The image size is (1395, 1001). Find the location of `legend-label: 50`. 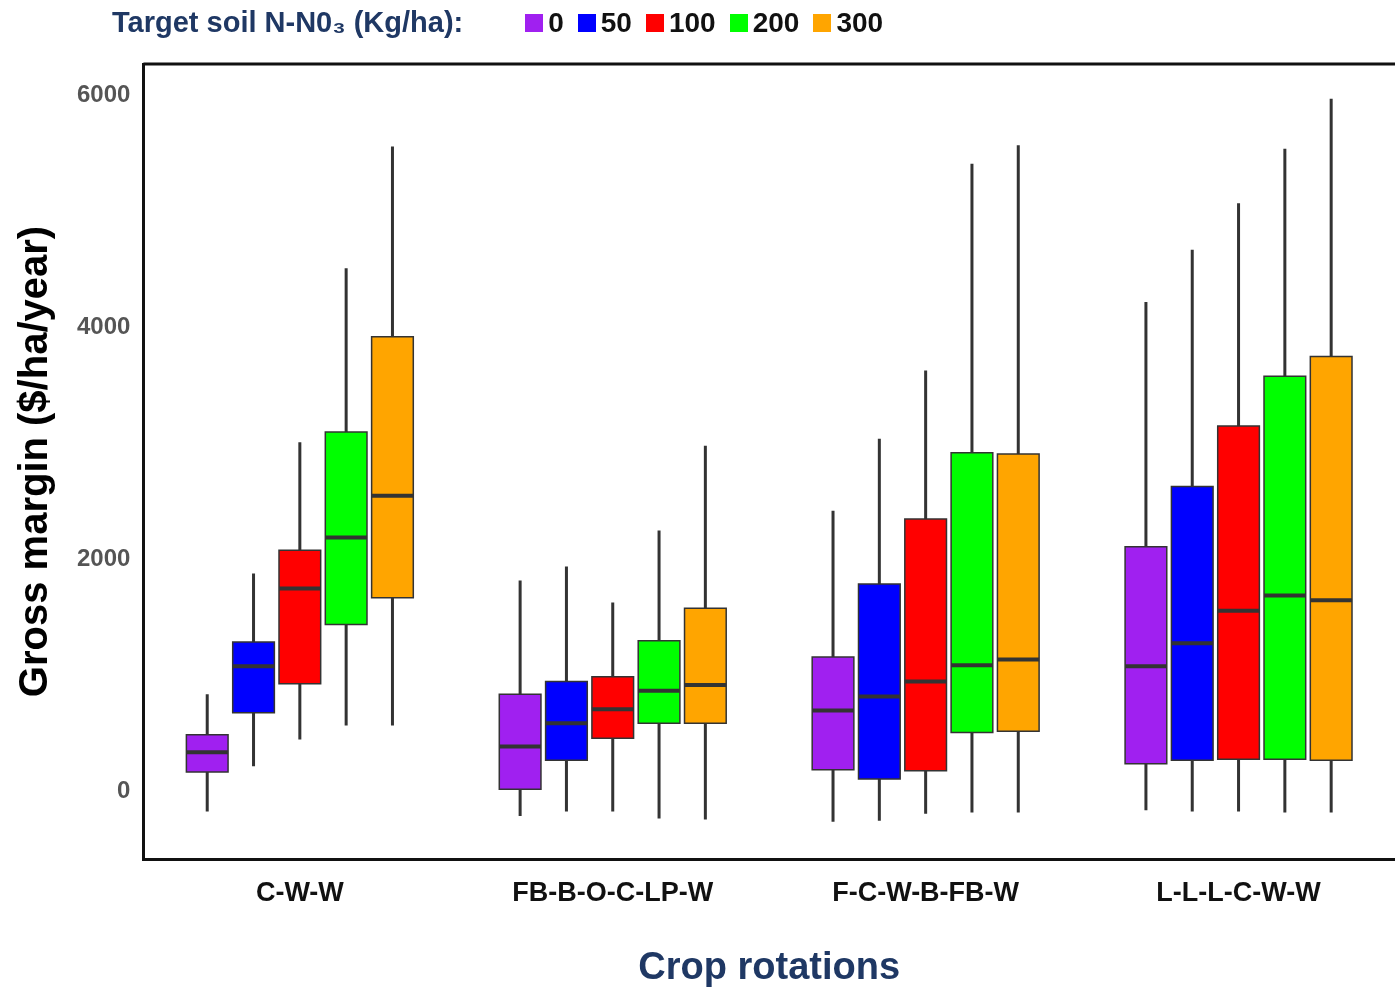

legend-label: 50 is located at coordinates (616, 22).